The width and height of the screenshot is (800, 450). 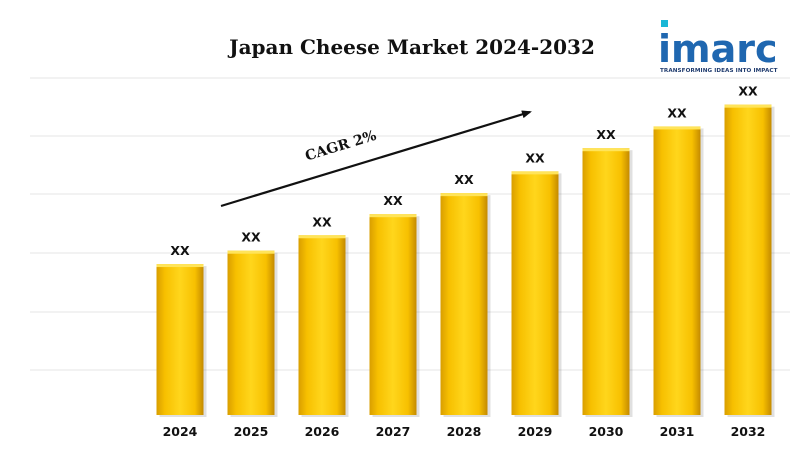 What do you see at coordinates (251, 332) in the screenshot?
I see `bar-2025` at bounding box center [251, 332].